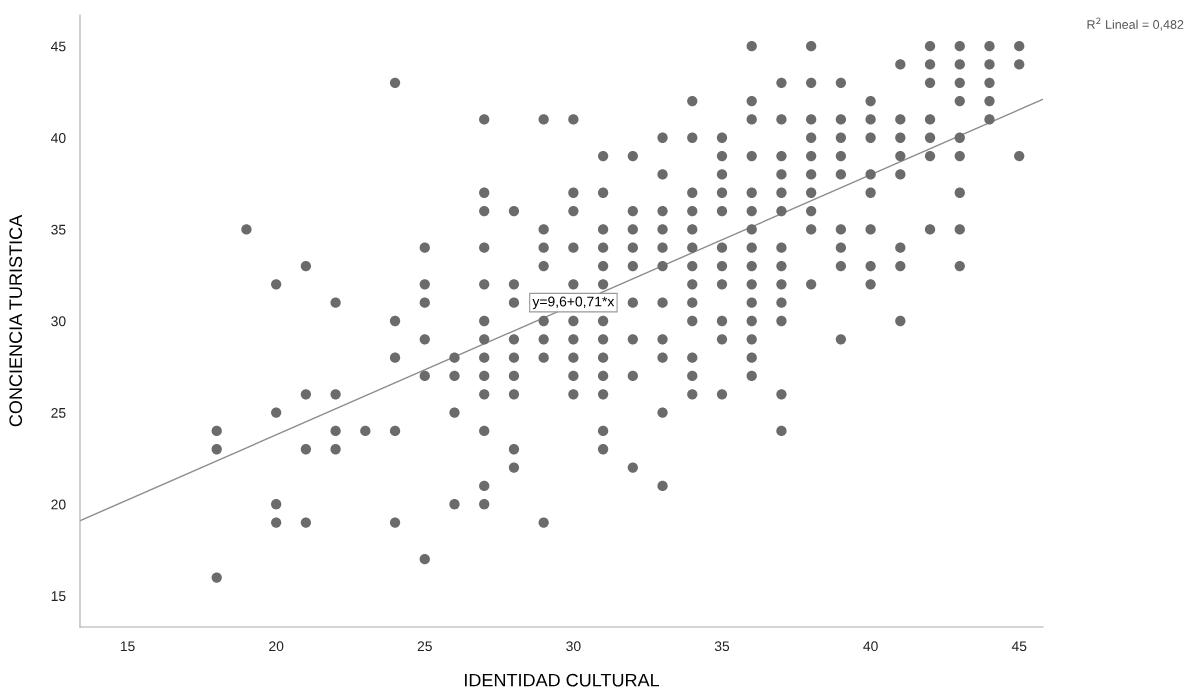 This screenshot has height=694, width=1192. What do you see at coordinates (573, 303) in the screenshot?
I see `annotation: y=9,6+0,71*x` at bounding box center [573, 303].